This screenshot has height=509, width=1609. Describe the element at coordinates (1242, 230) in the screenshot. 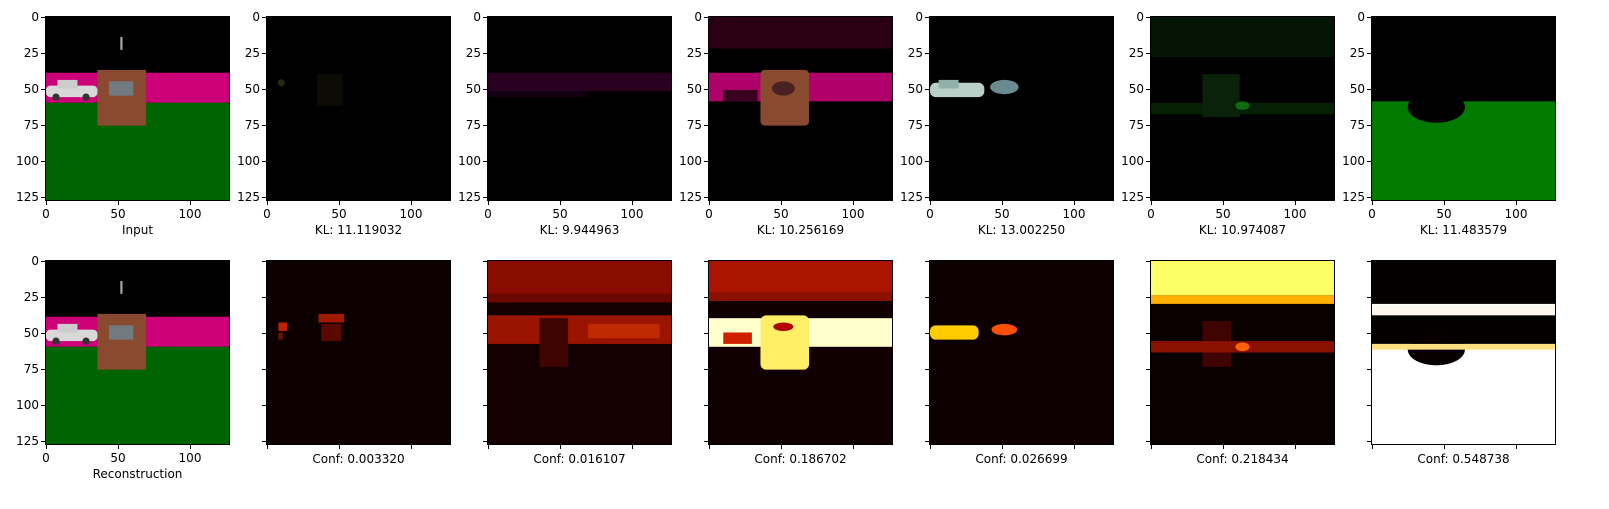

I see `panel-caption: KL: 10.974087` at that location.